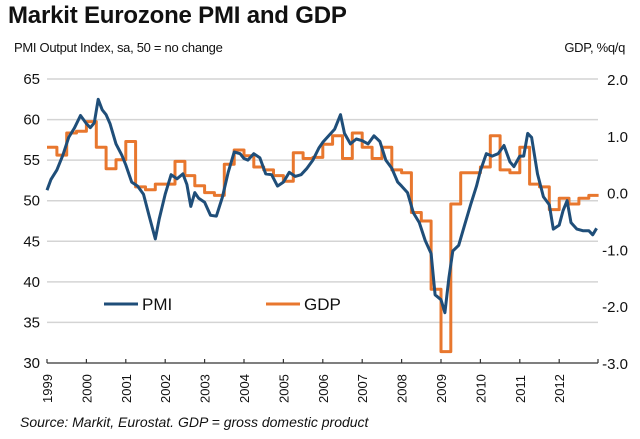 The height and width of the screenshot is (439, 640). Describe the element at coordinates (617, 137) in the screenshot. I see `right-tick-label: 1.0` at that location.